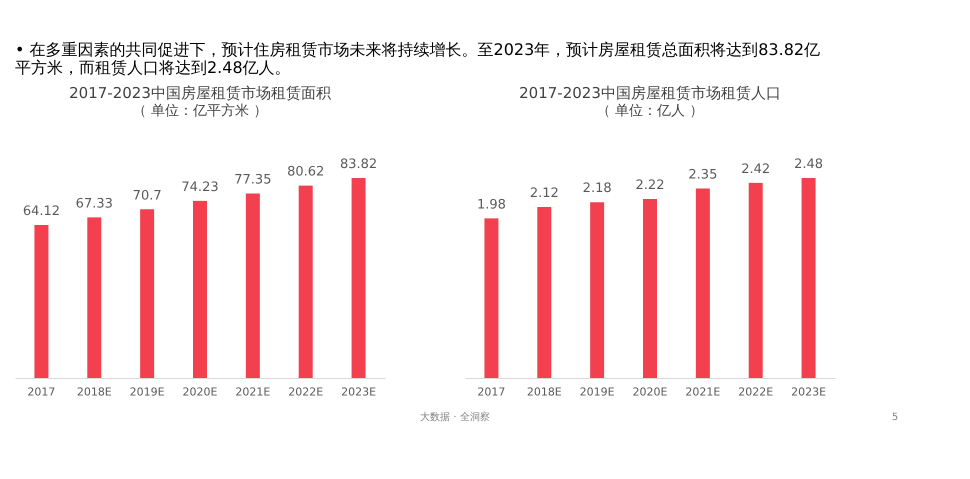 The image size is (970, 479). I want to click on text: • 在多重因素的共同促进下，预计住房租赁市场未来将持续增长。至2023年，预计房屋租赁总面积将达到83.82亿平方米，而租赁人口将达到2.48亿人。, so click(417, 58).